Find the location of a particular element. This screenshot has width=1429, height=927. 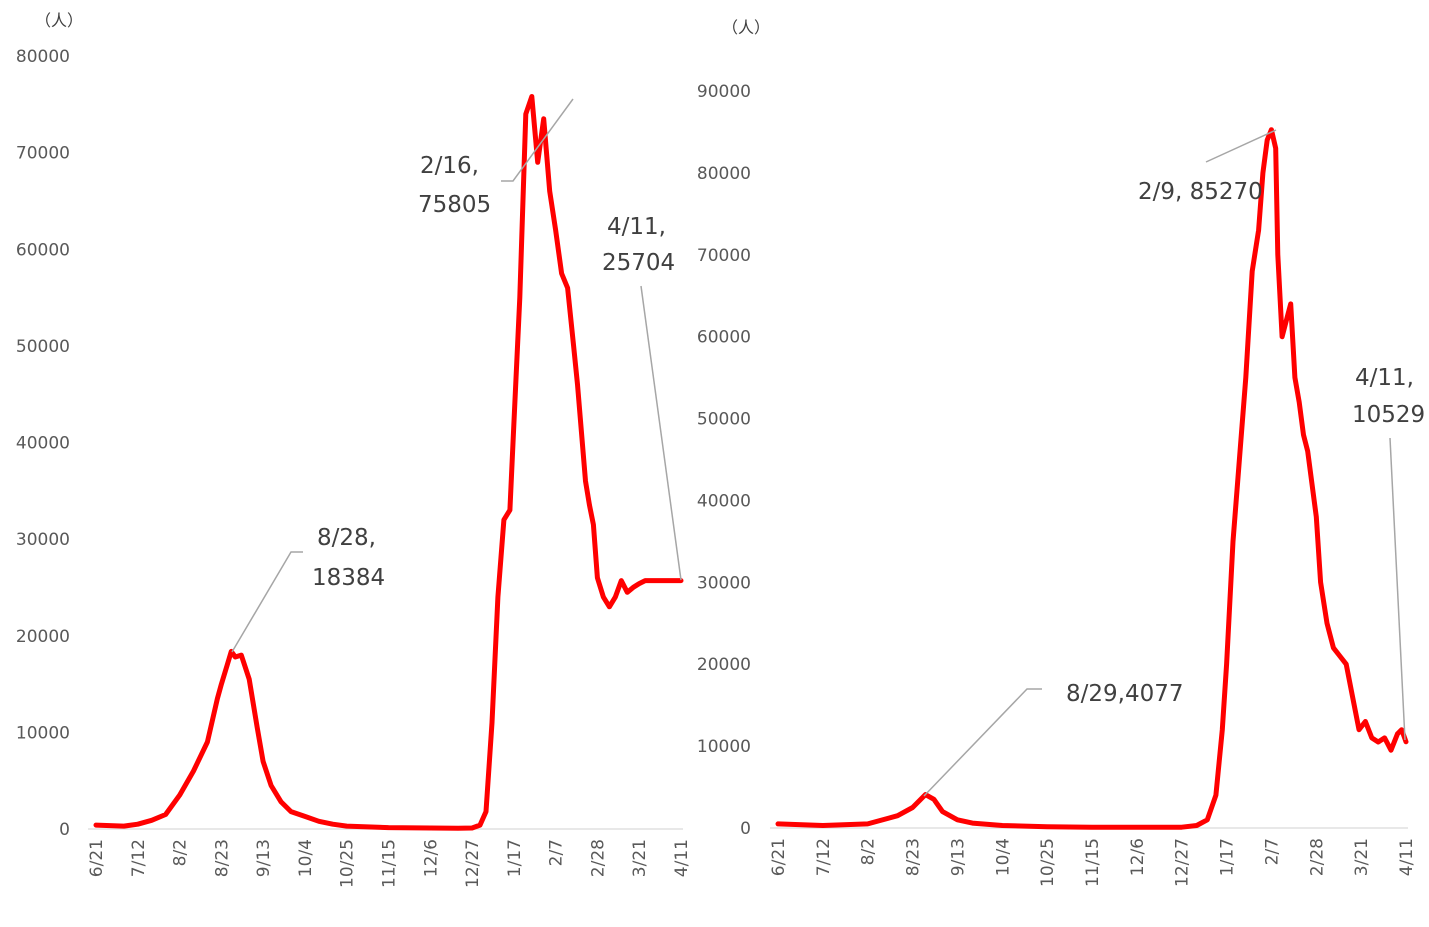

chart-right-x-tick-label: 1/17 is located at coordinates (1228, 857).